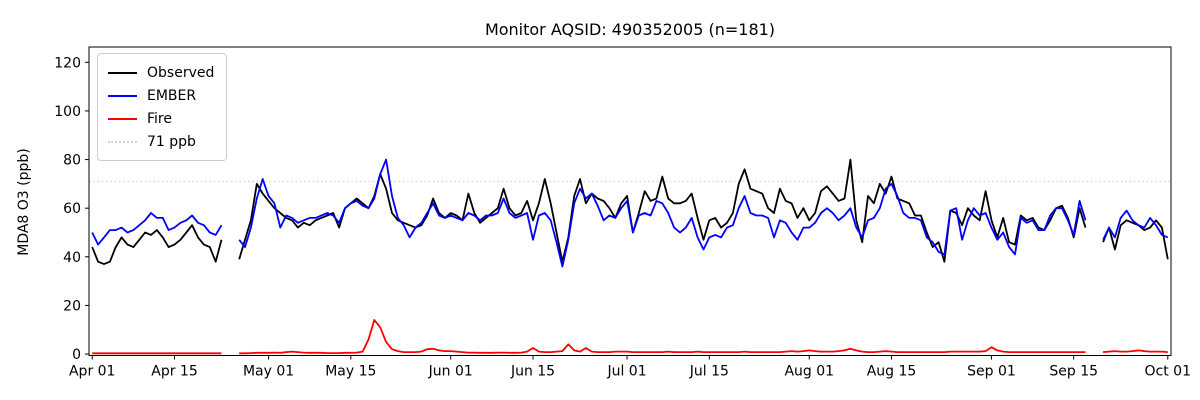 The image size is (1200, 400). I want to click on legend-row-threshold: 71 ppb, so click(161, 141).